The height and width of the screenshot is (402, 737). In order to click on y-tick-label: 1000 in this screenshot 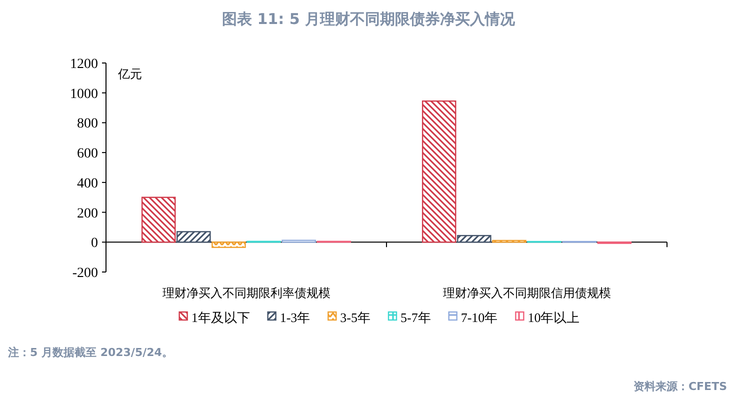, I will do `click(84, 94)`.